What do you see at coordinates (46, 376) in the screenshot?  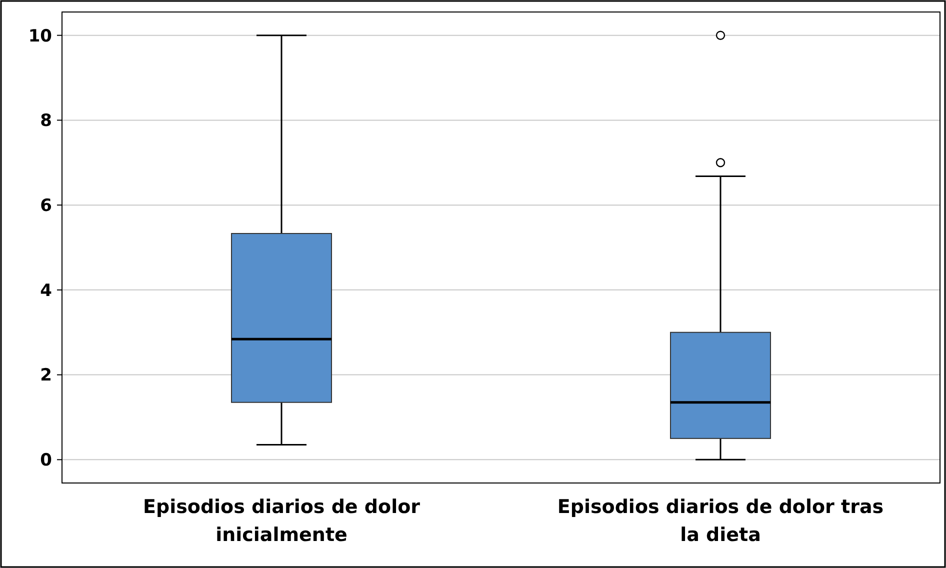 I see `y-tick-label: 2` at bounding box center [46, 376].